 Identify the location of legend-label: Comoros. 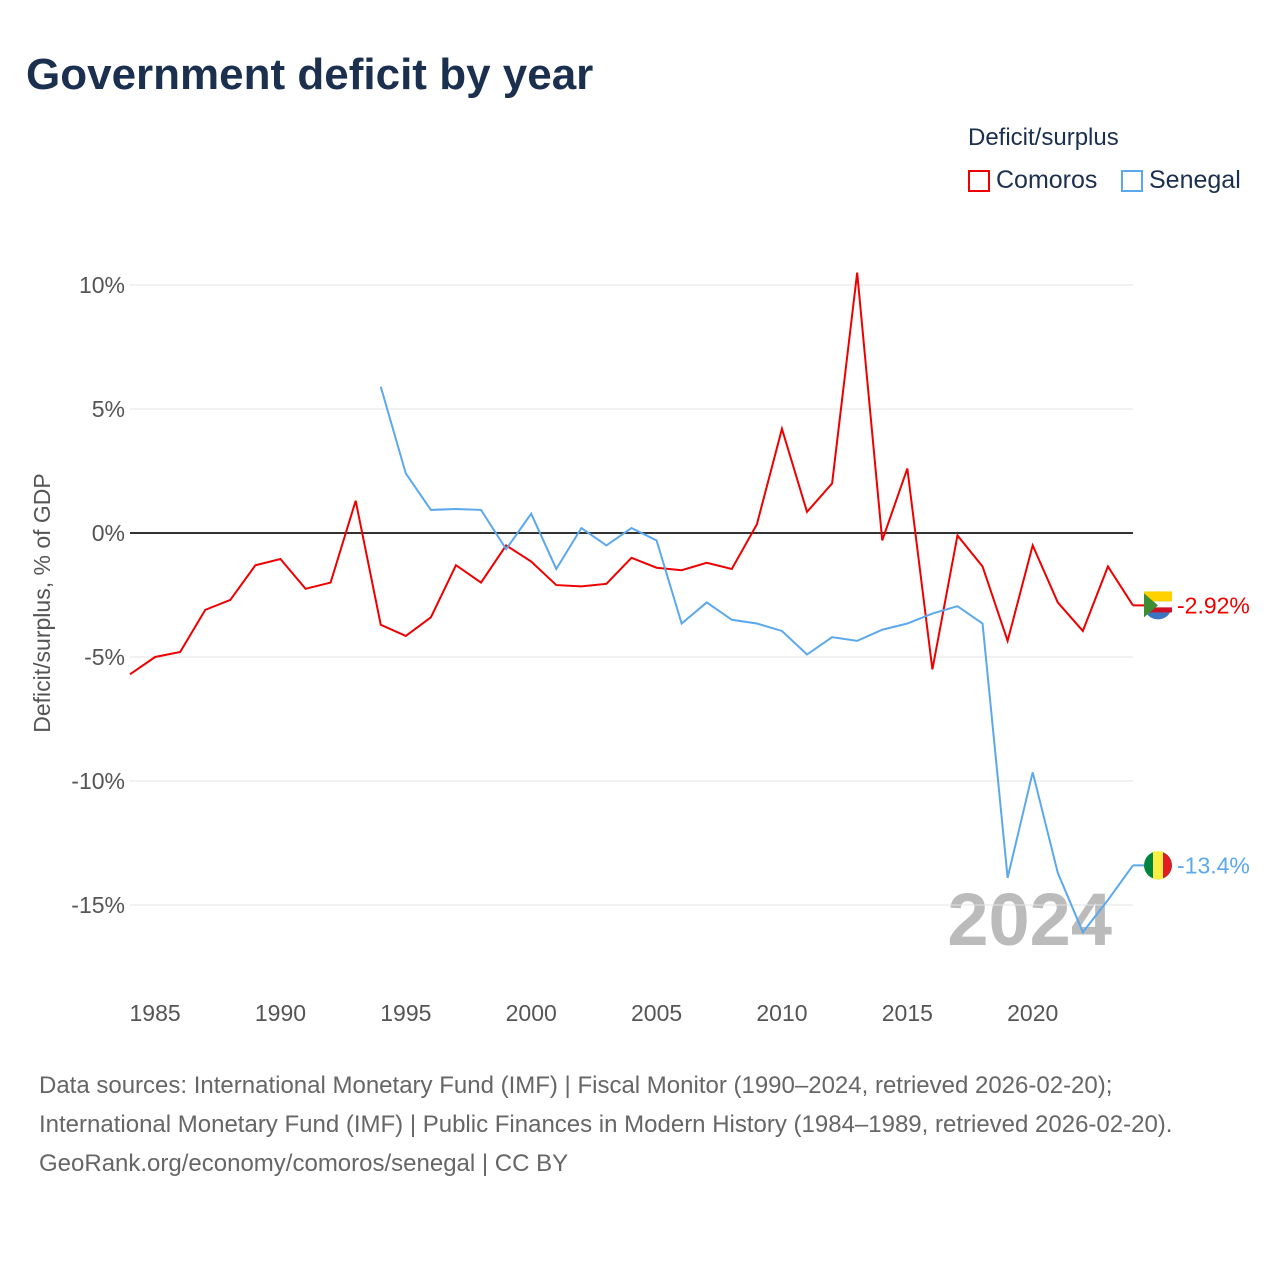
(1047, 180).